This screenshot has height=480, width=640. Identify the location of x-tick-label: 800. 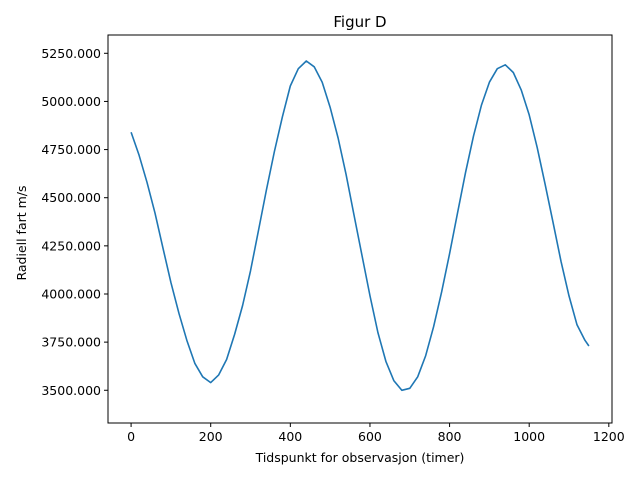
(450, 436).